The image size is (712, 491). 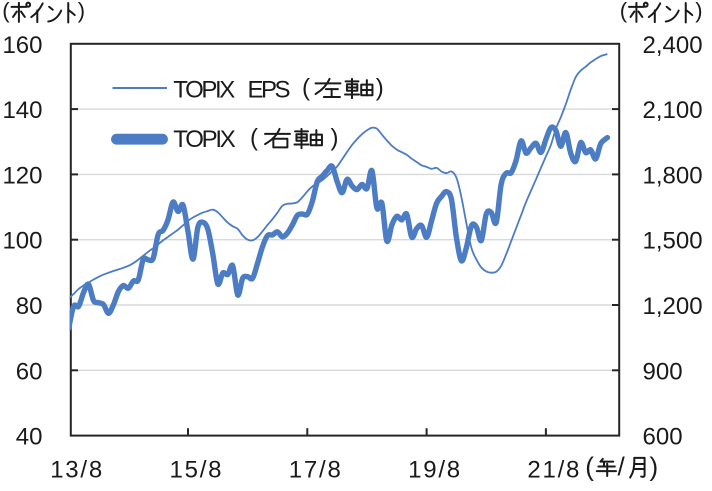 I want to click on svg-text: 160, so click(x=22, y=45).